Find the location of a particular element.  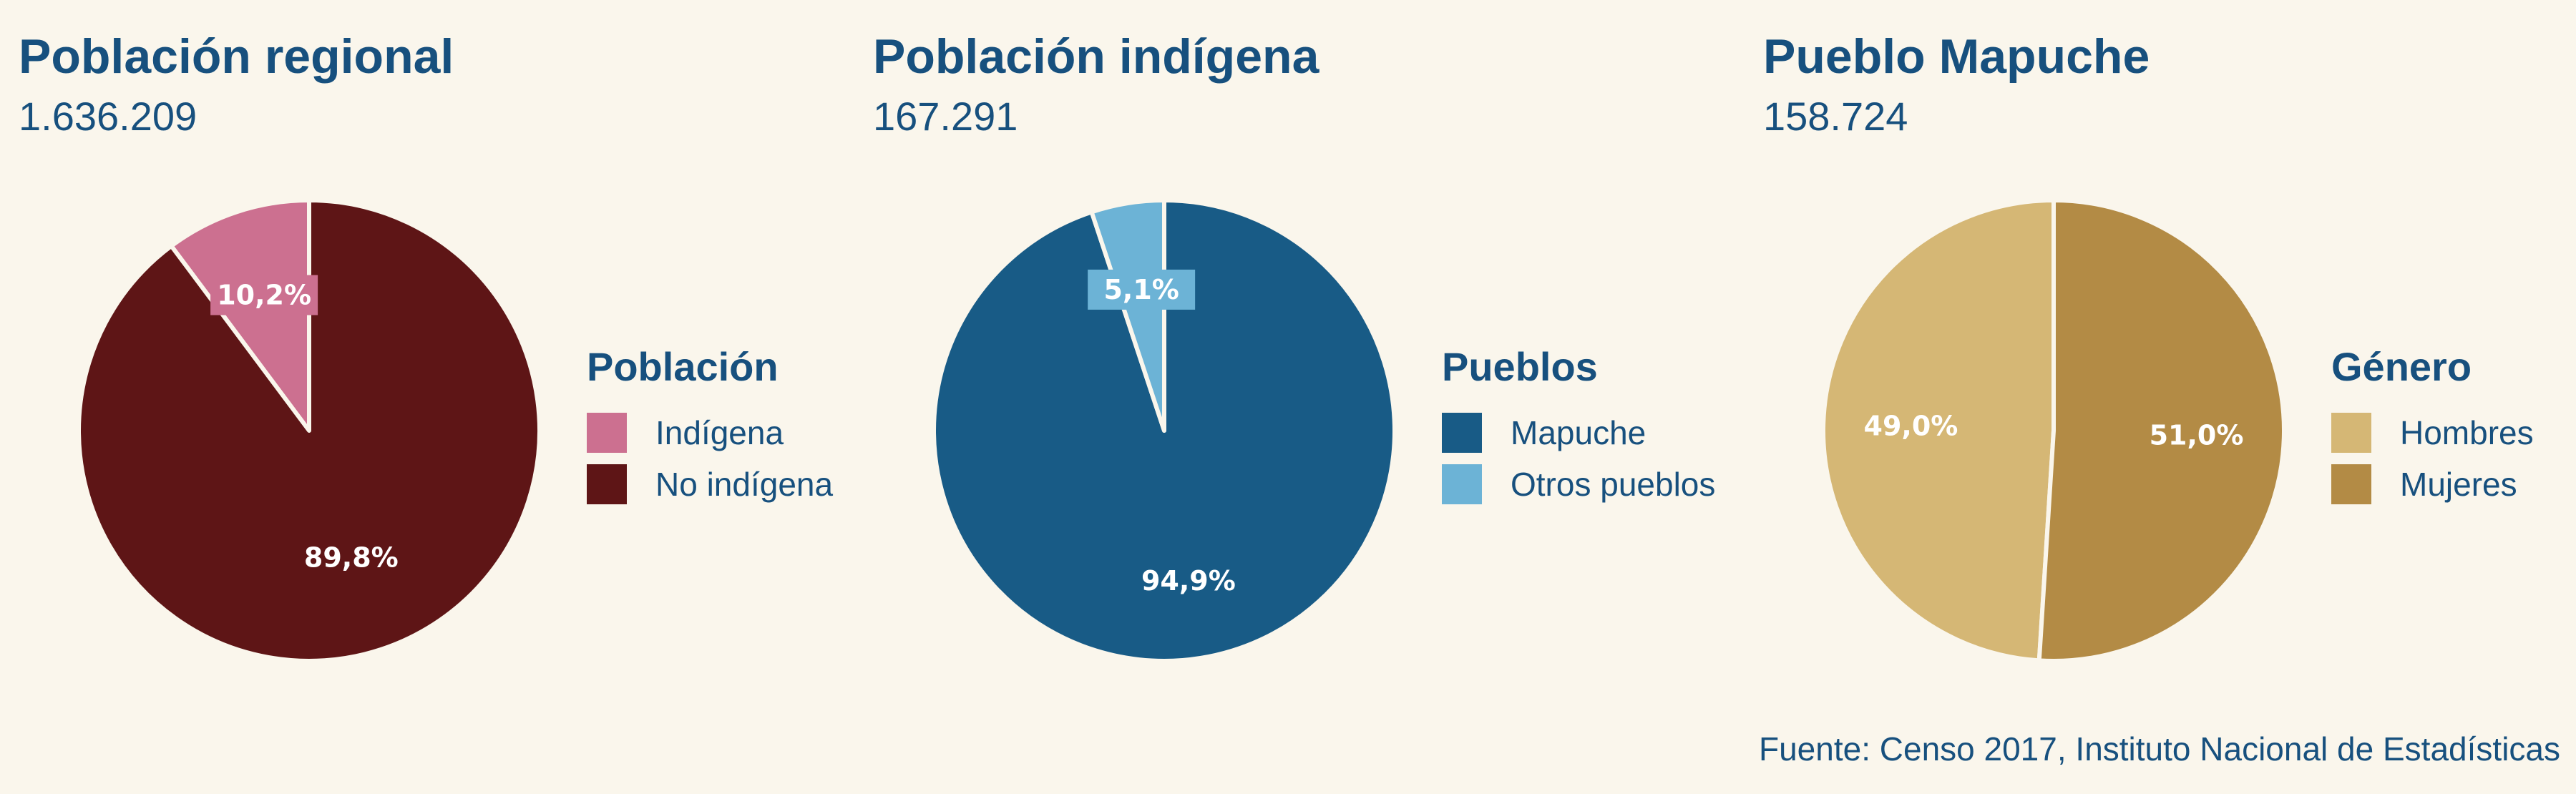

legend-label: No indígena is located at coordinates (744, 484).